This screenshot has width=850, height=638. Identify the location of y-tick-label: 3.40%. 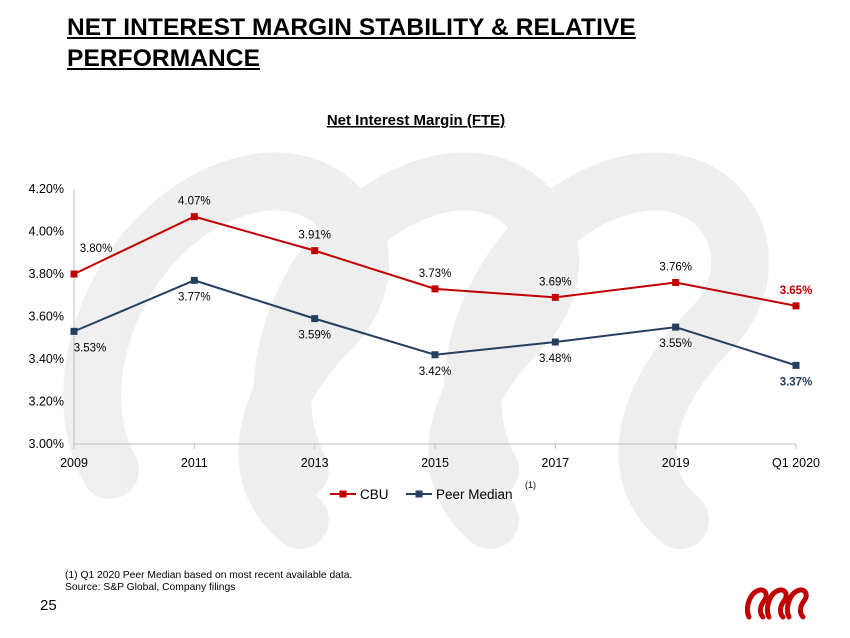
(46, 359).